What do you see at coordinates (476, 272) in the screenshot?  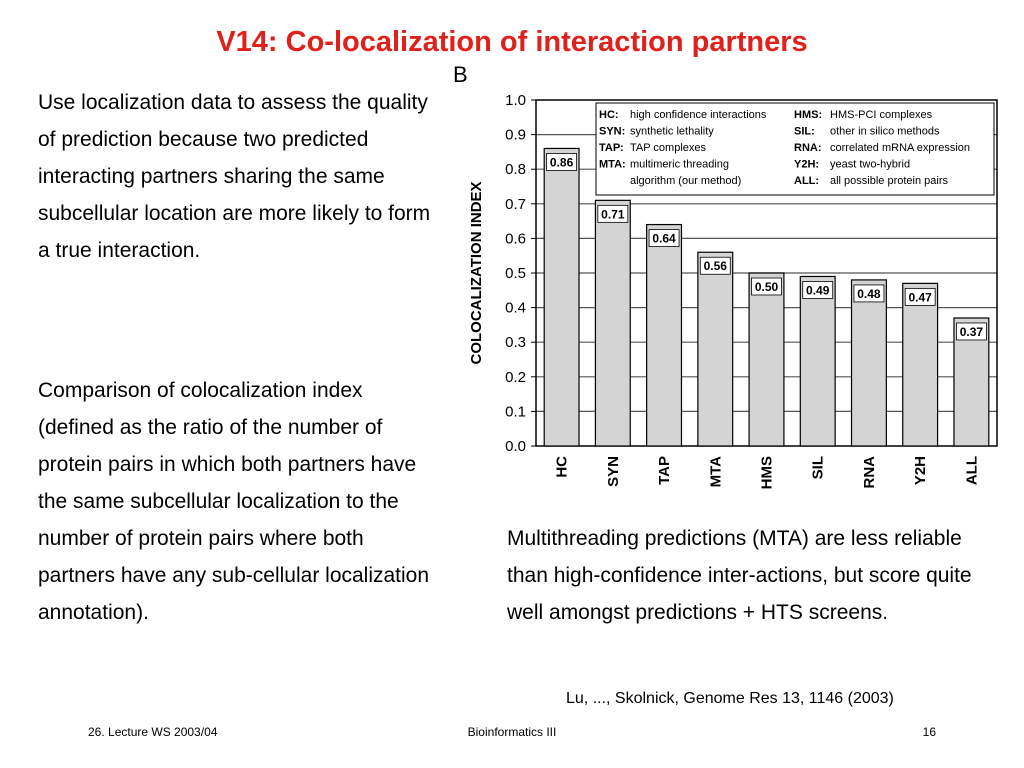 I see `y-axis-label: COLOCALIZATION INDEX` at bounding box center [476, 272].